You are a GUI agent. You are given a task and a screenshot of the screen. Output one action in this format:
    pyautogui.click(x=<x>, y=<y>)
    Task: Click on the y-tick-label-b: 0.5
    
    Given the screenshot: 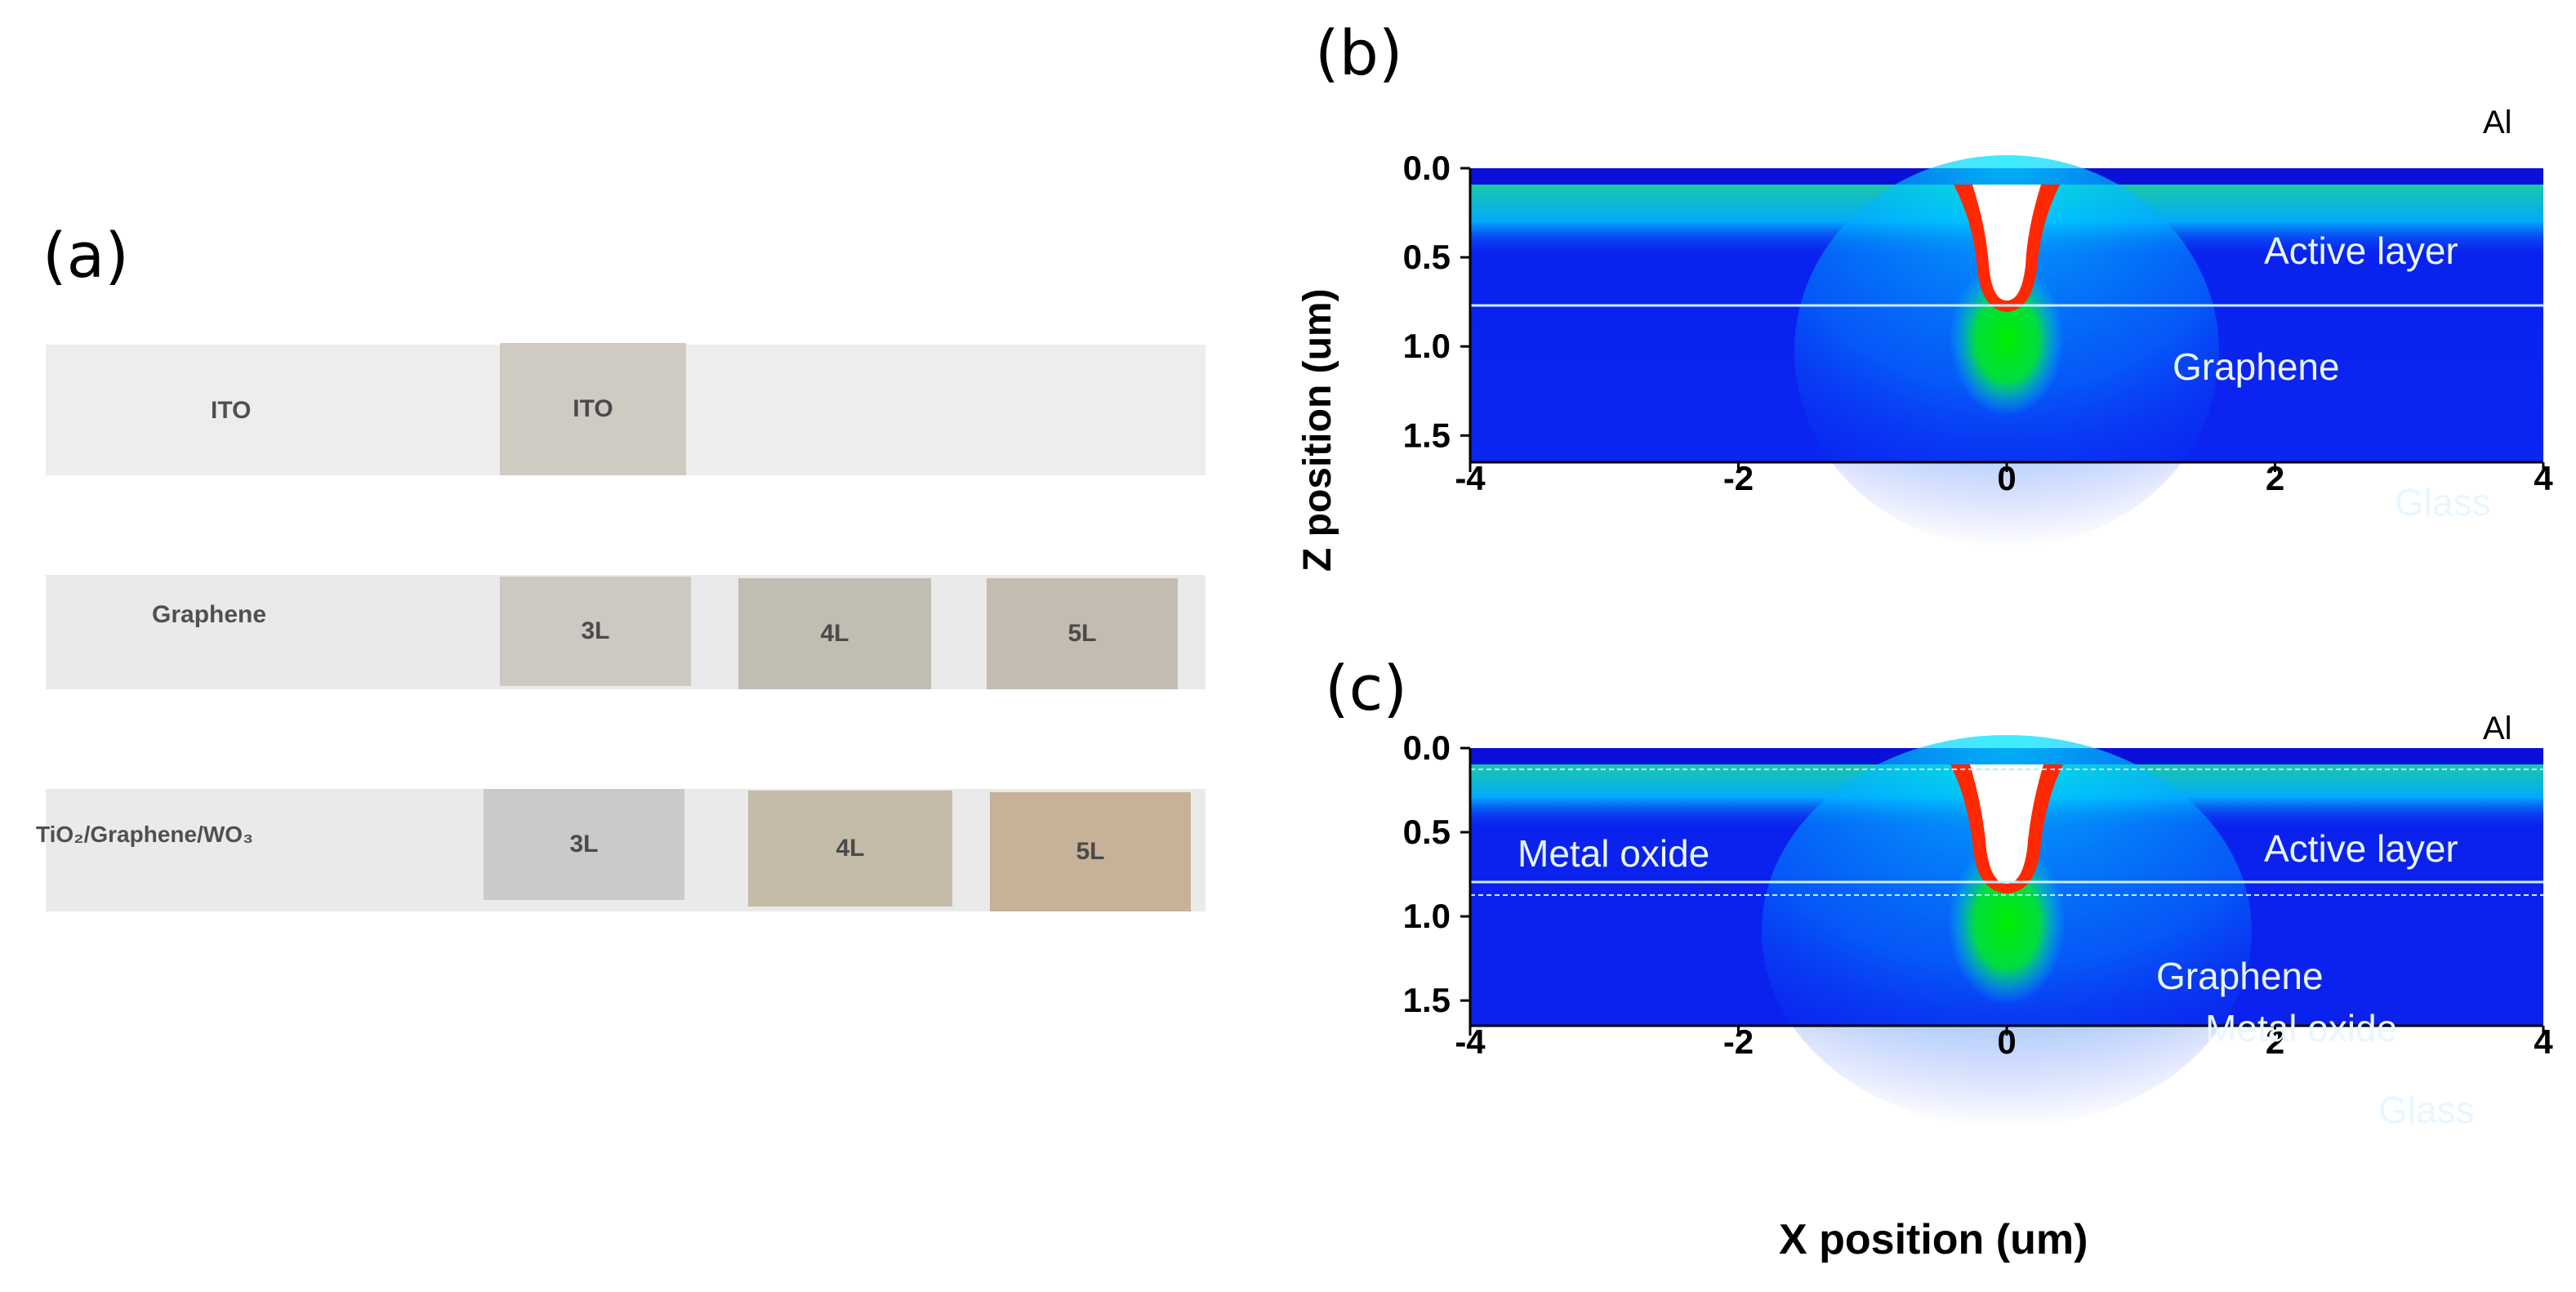 What is the action you would take?
    pyautogui.click(x=1427, y=257)
    